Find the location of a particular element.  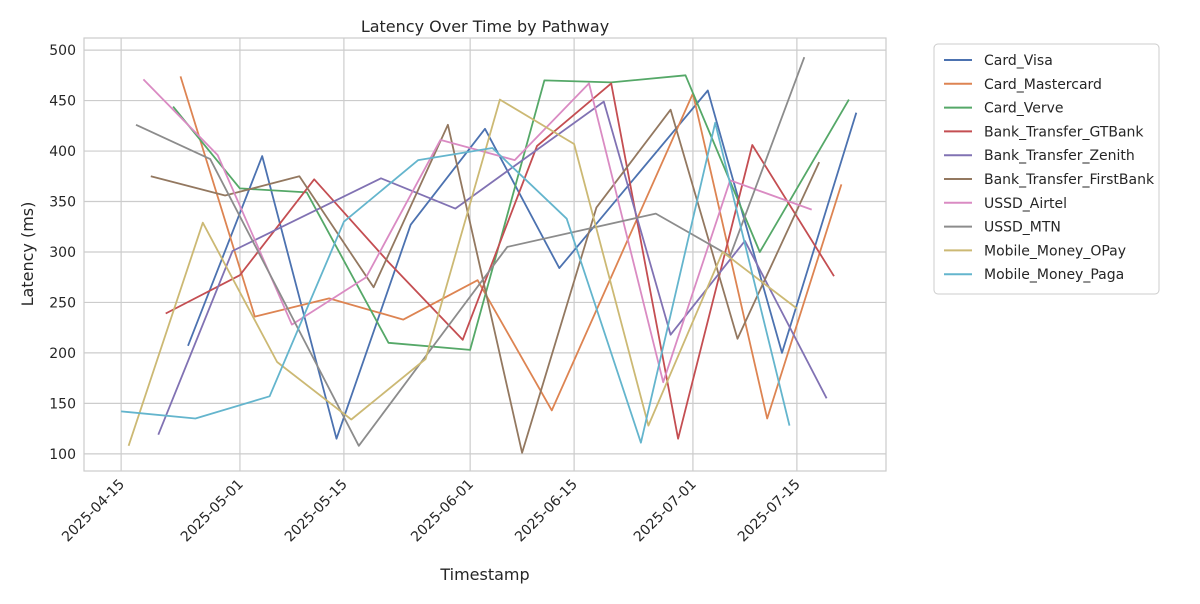

y-tick-label: 150 is located at coordinates (62, 404).